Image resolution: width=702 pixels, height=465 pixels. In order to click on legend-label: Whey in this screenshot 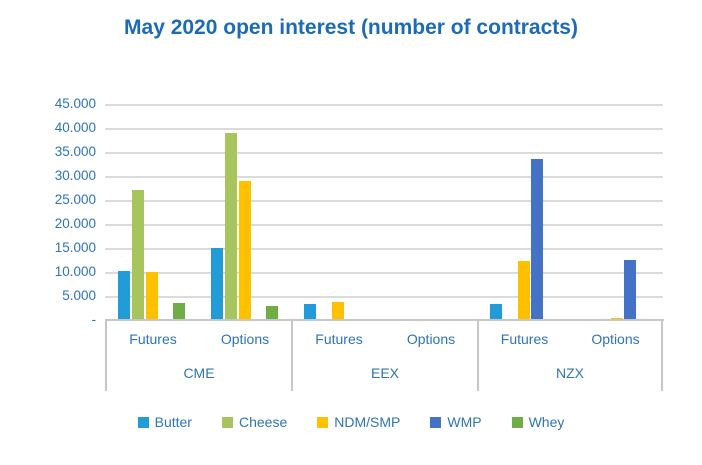, I will do `click(546, 422)`.